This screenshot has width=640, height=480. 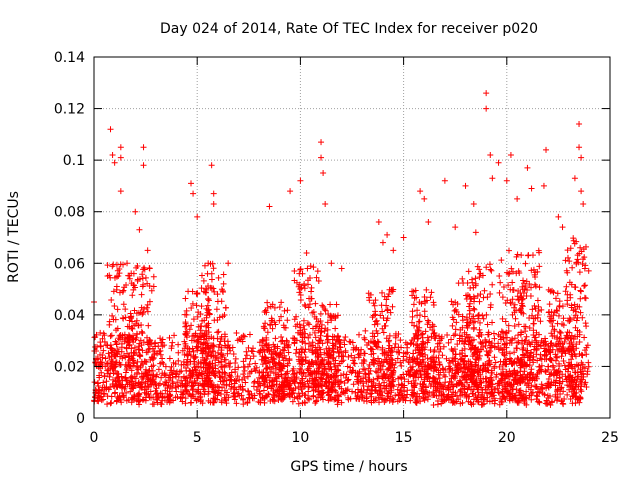 What do you see at coordinates (14, 237) in the screenshot?
I see `y-axis-label: ROTI / TECUs` at bounding box center [14, 237].